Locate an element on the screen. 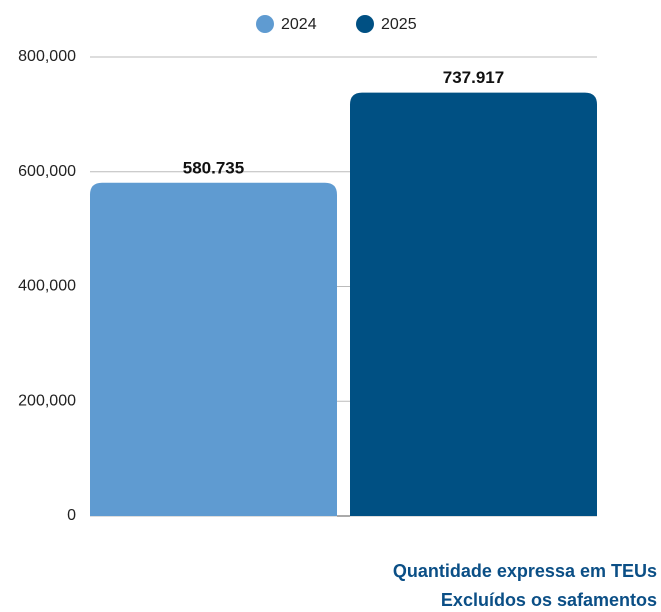 This screenshot has width=661, height=612. y-tick-label: 400,000 is located at coordinates (47, 286).